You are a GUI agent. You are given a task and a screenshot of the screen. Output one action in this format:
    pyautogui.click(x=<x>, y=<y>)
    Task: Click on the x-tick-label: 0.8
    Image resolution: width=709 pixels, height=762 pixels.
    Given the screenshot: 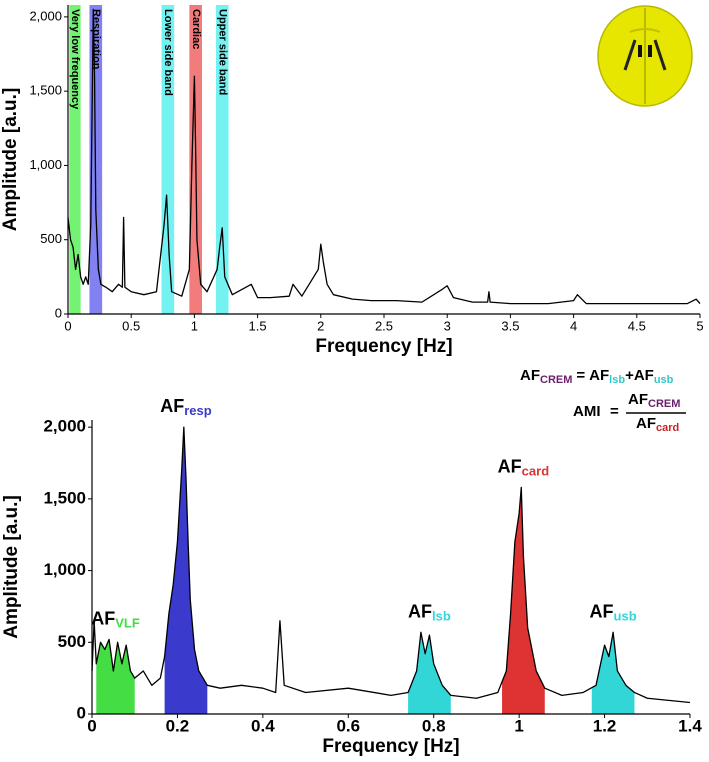 What is the action you would take?
    pyautogui.click(x=434, y=725)
    